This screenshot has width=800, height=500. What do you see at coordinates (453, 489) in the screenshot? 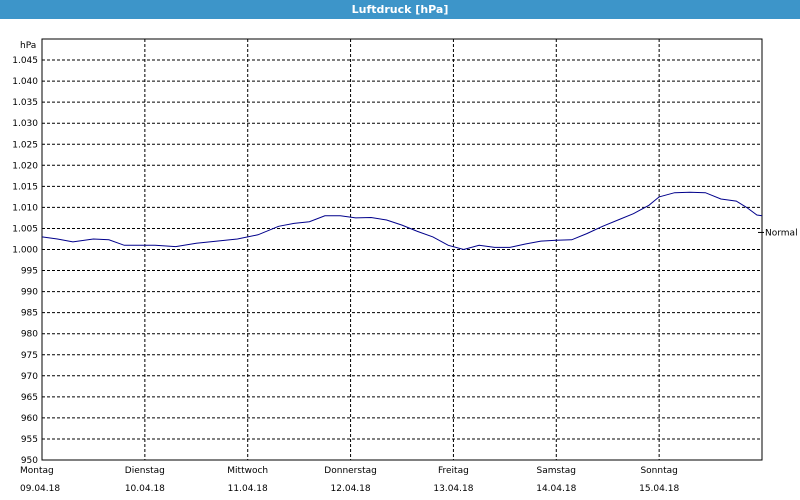
I see `x-tick-label-date: 13.04.18` at bounding box center [453, 489].